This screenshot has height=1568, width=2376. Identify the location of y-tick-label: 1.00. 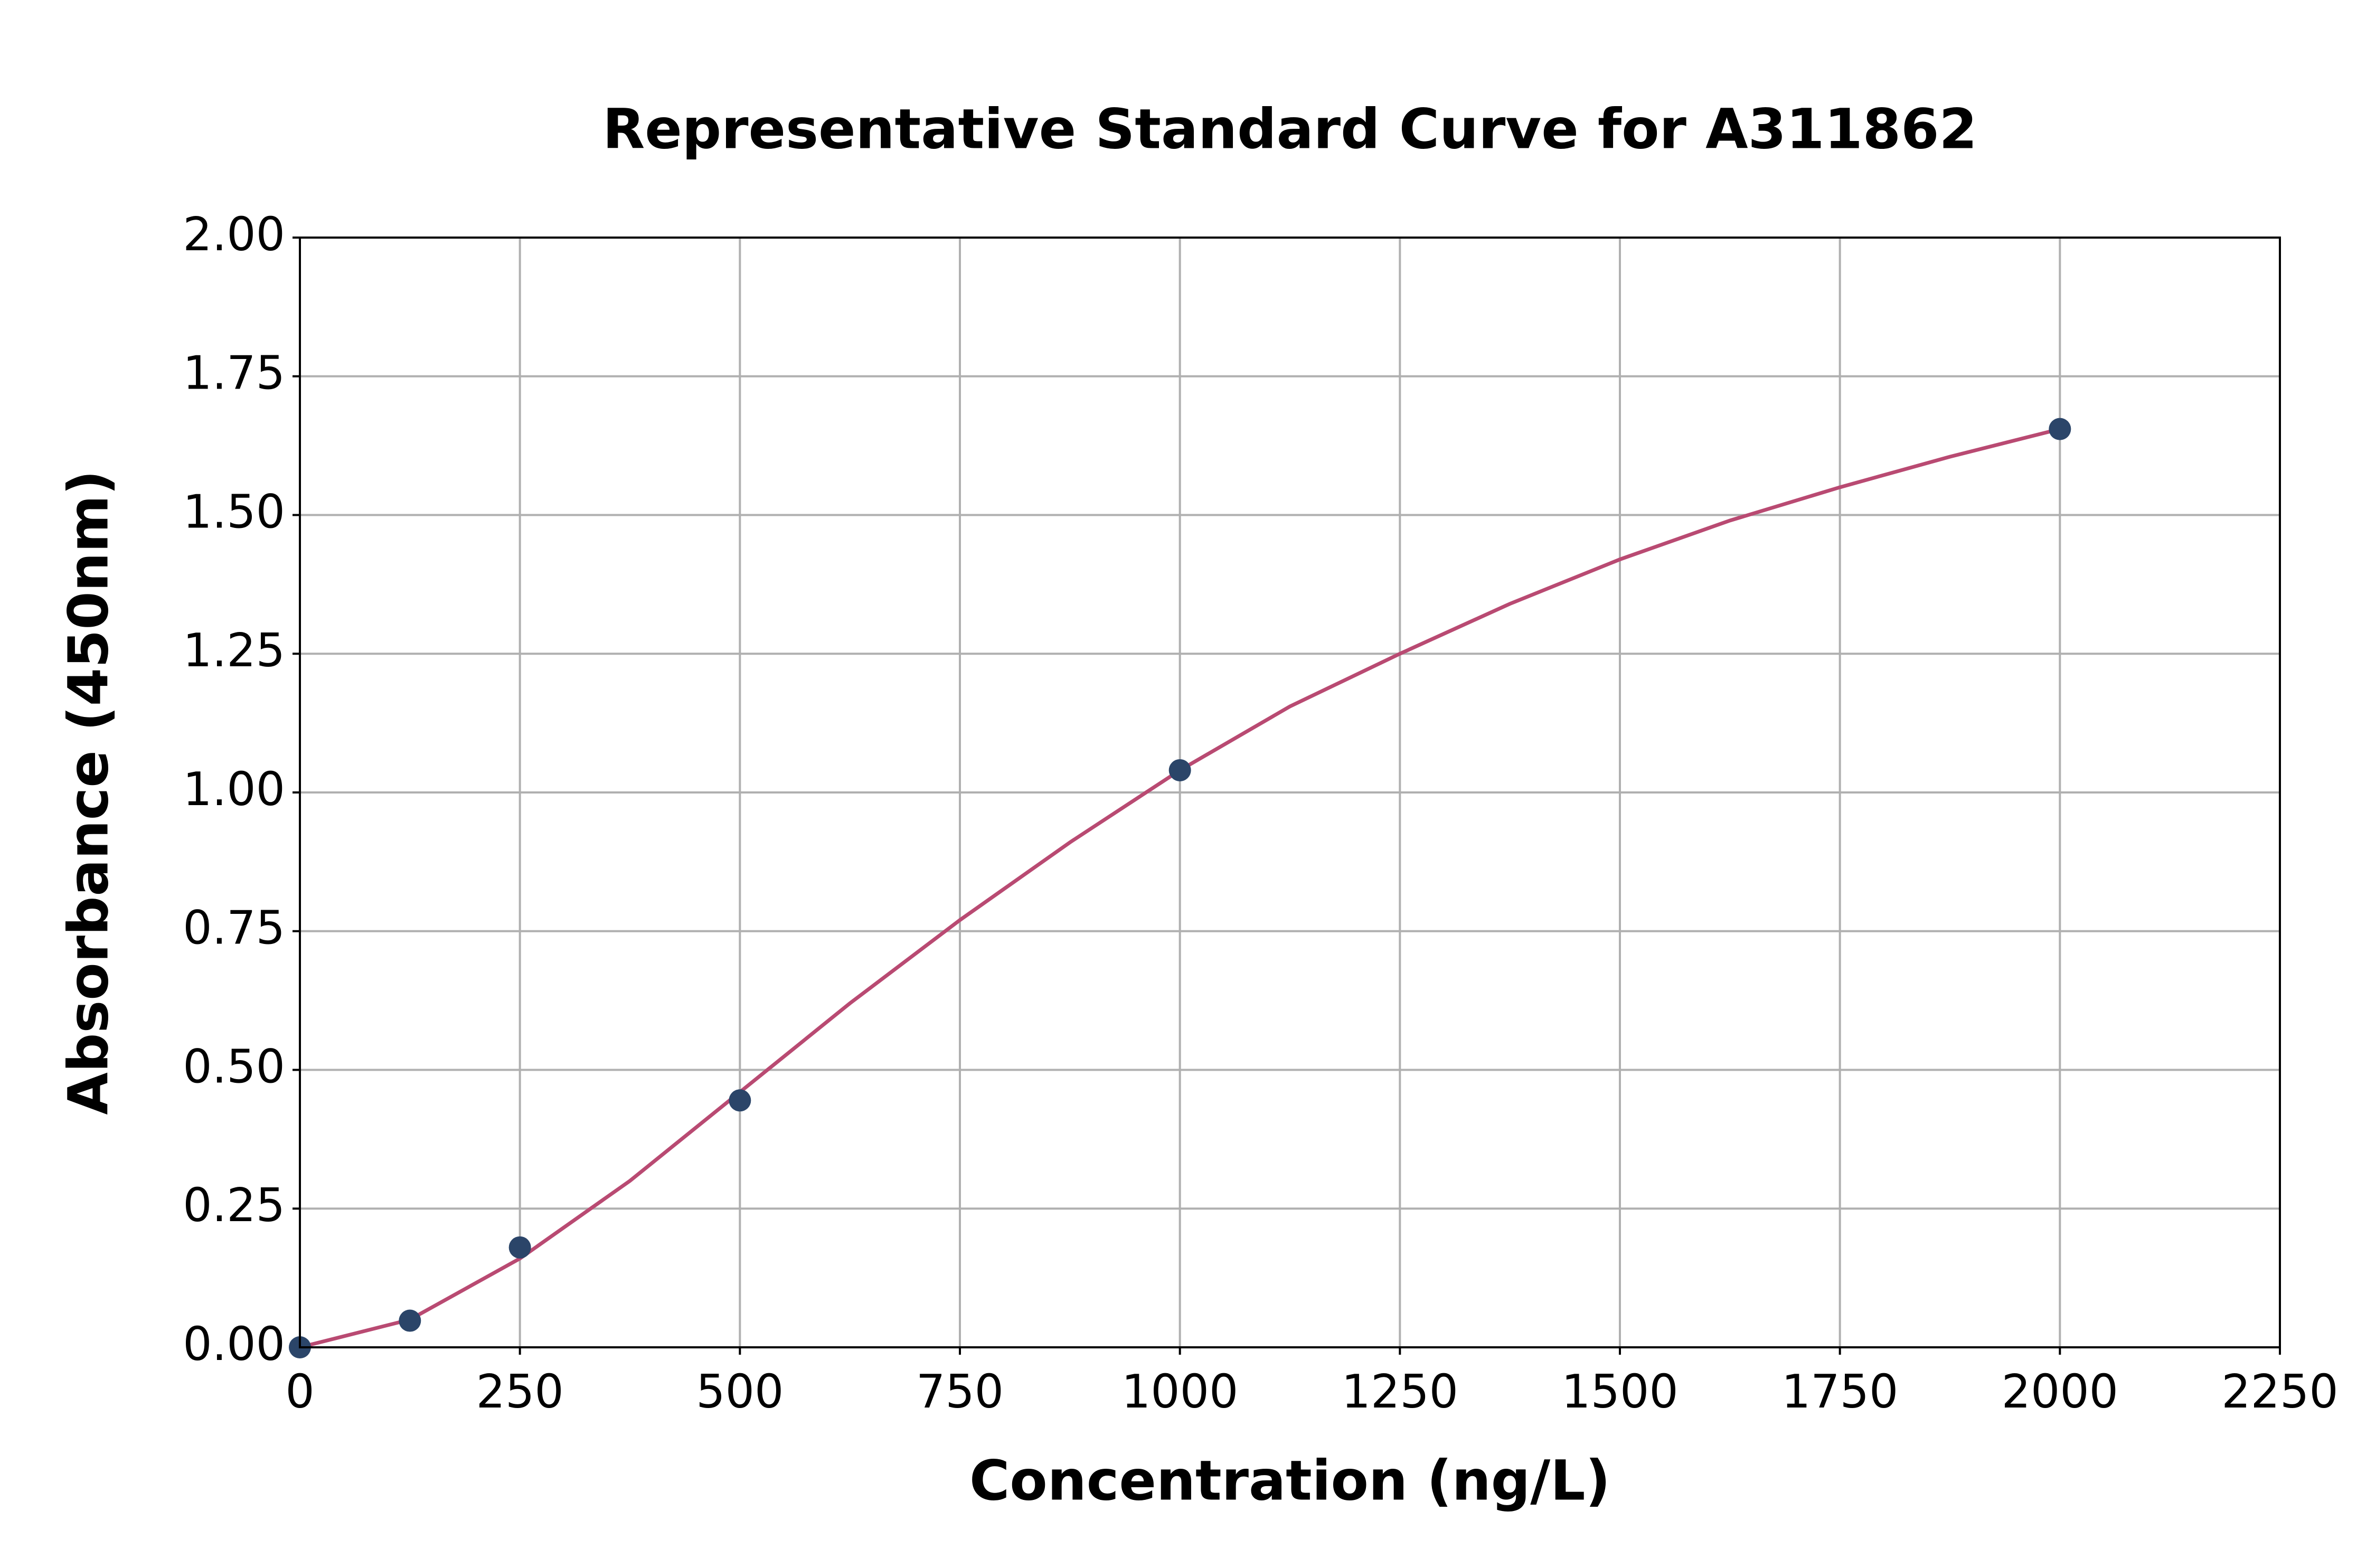
(234, 789).